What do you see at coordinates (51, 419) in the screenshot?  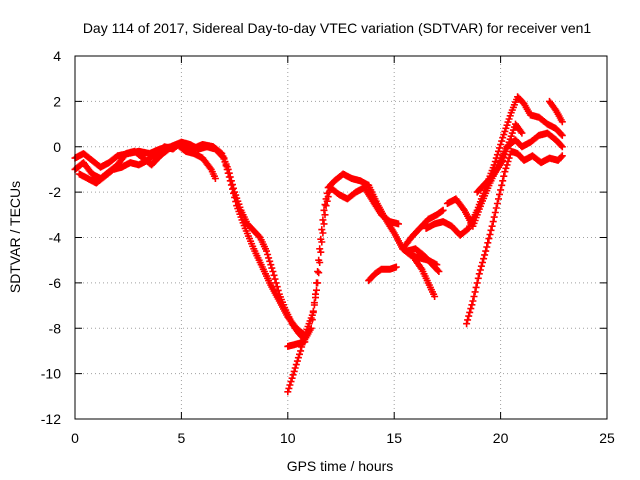 I see `y-tick-label: -12` at bounding box center [51, 419].